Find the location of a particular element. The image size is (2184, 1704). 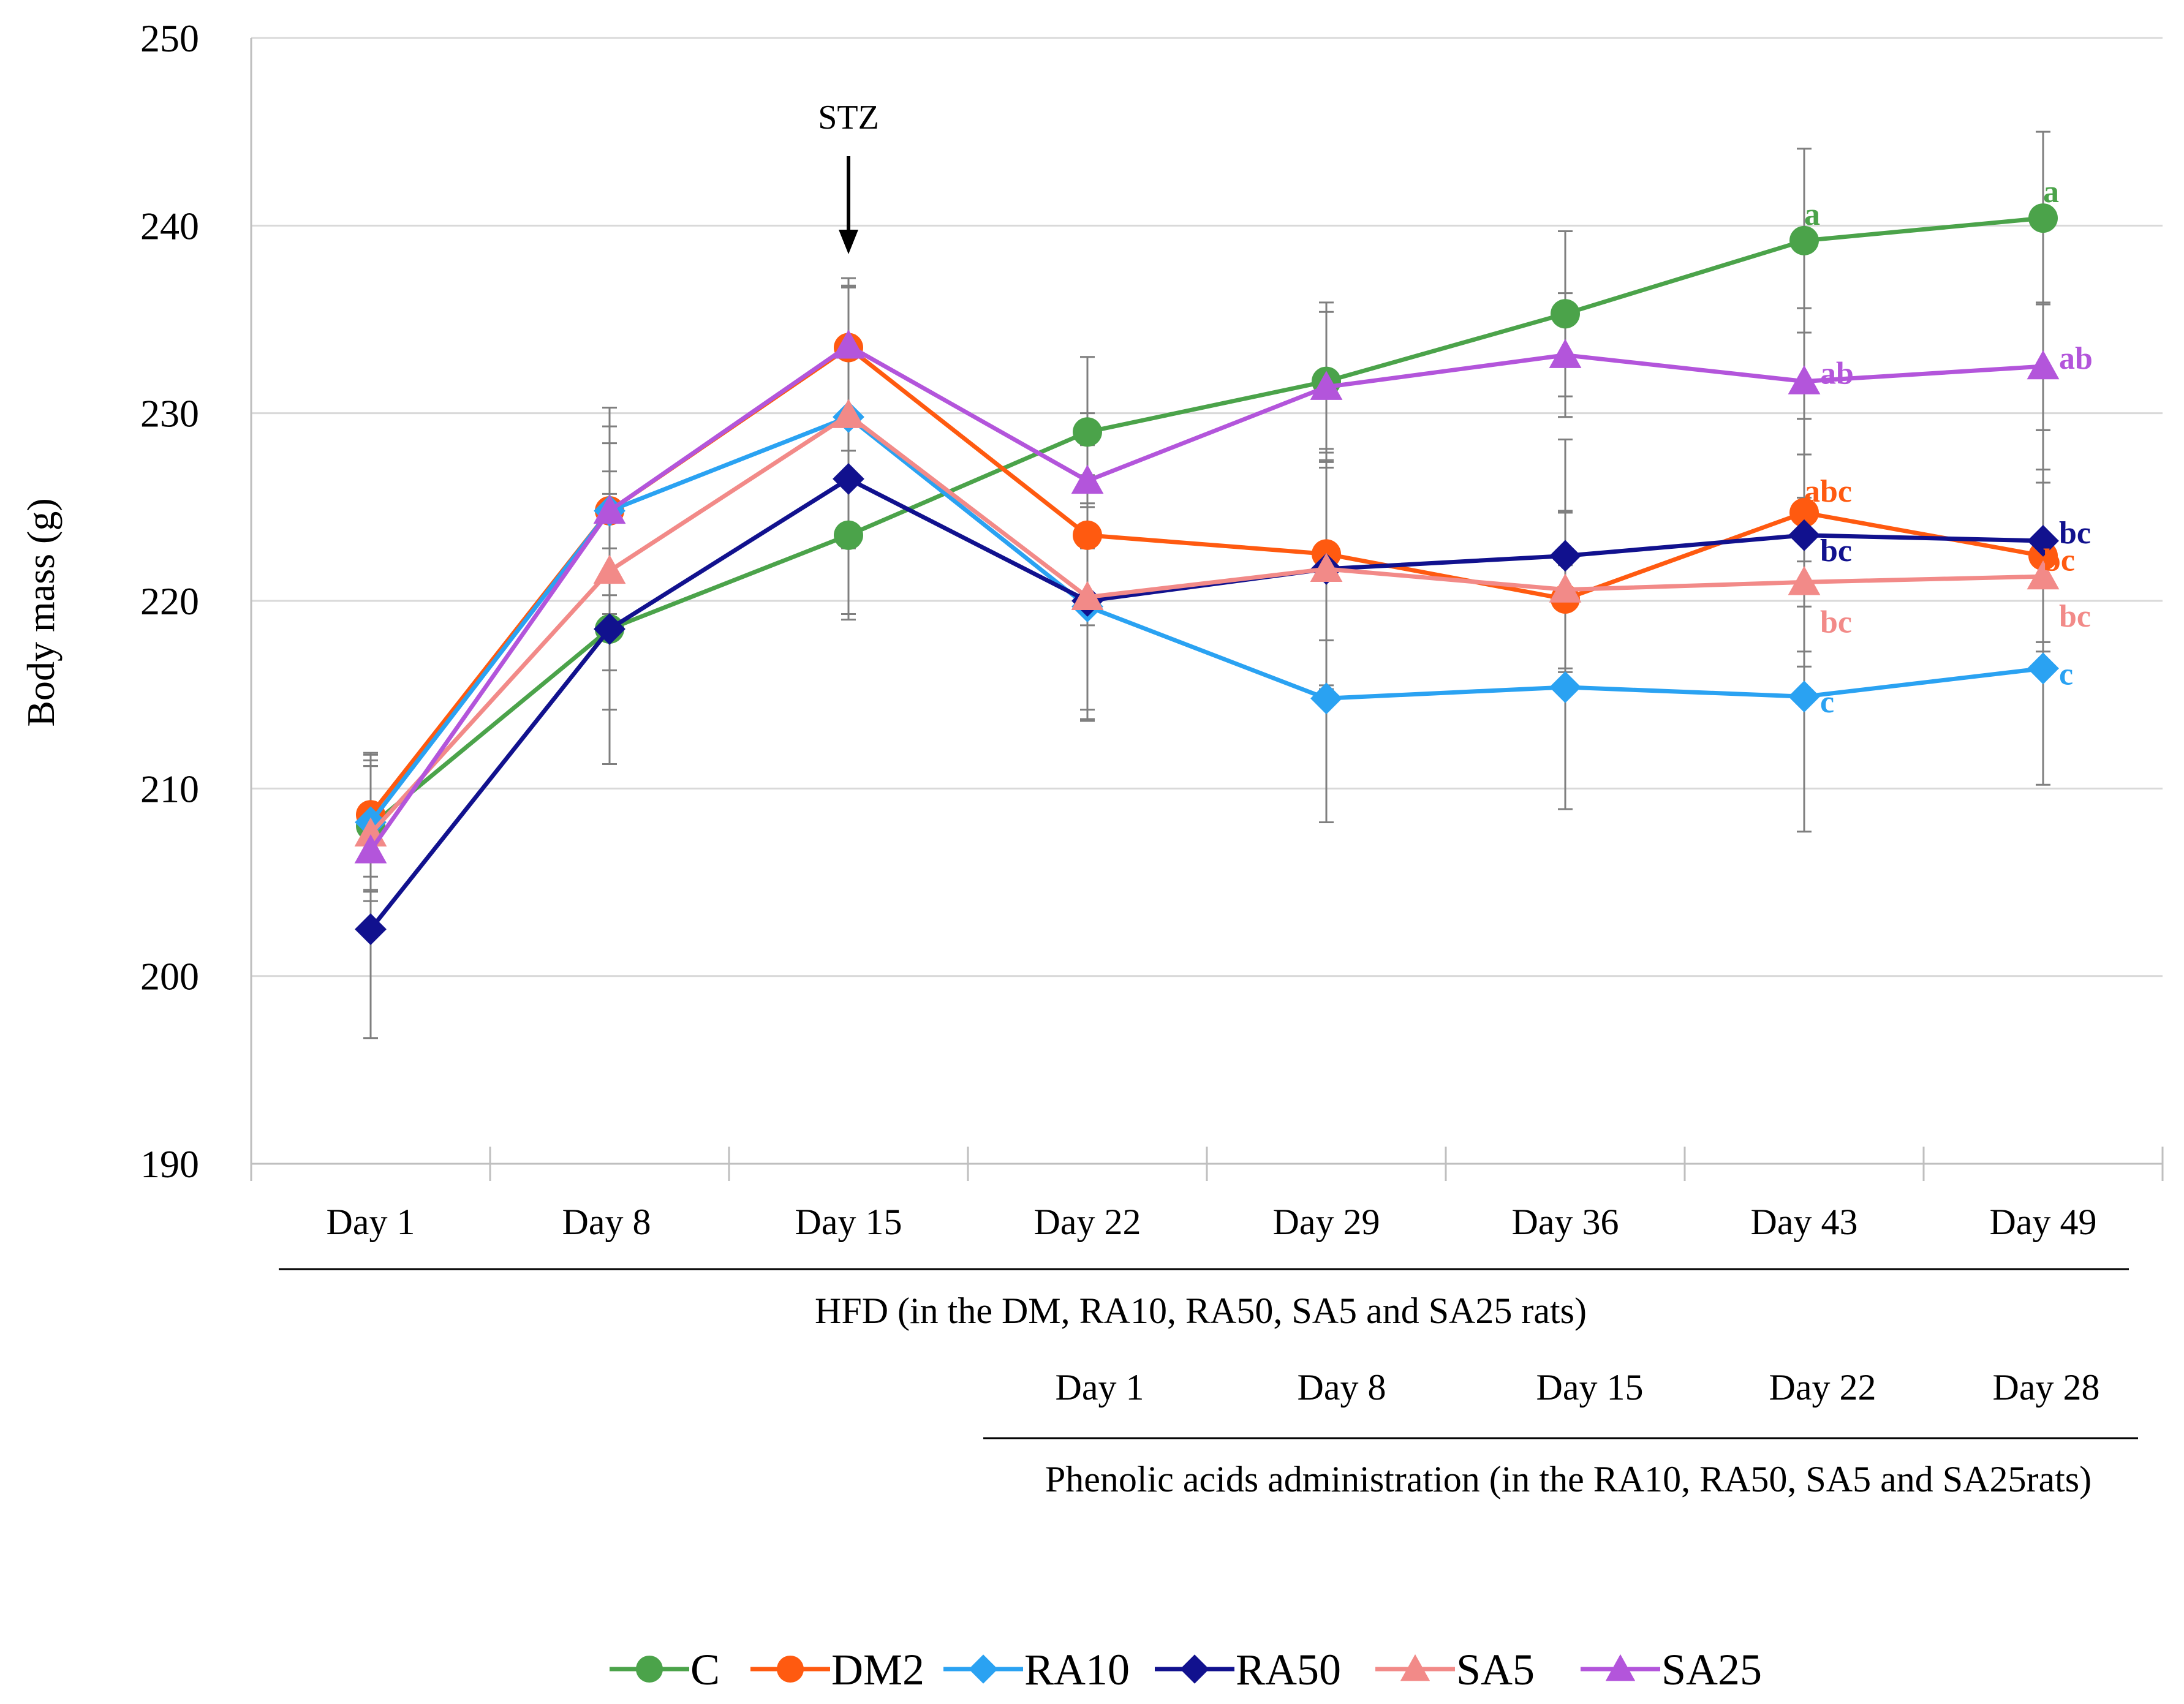

y-tick-label: 210 is located at coordinates (169, 788).